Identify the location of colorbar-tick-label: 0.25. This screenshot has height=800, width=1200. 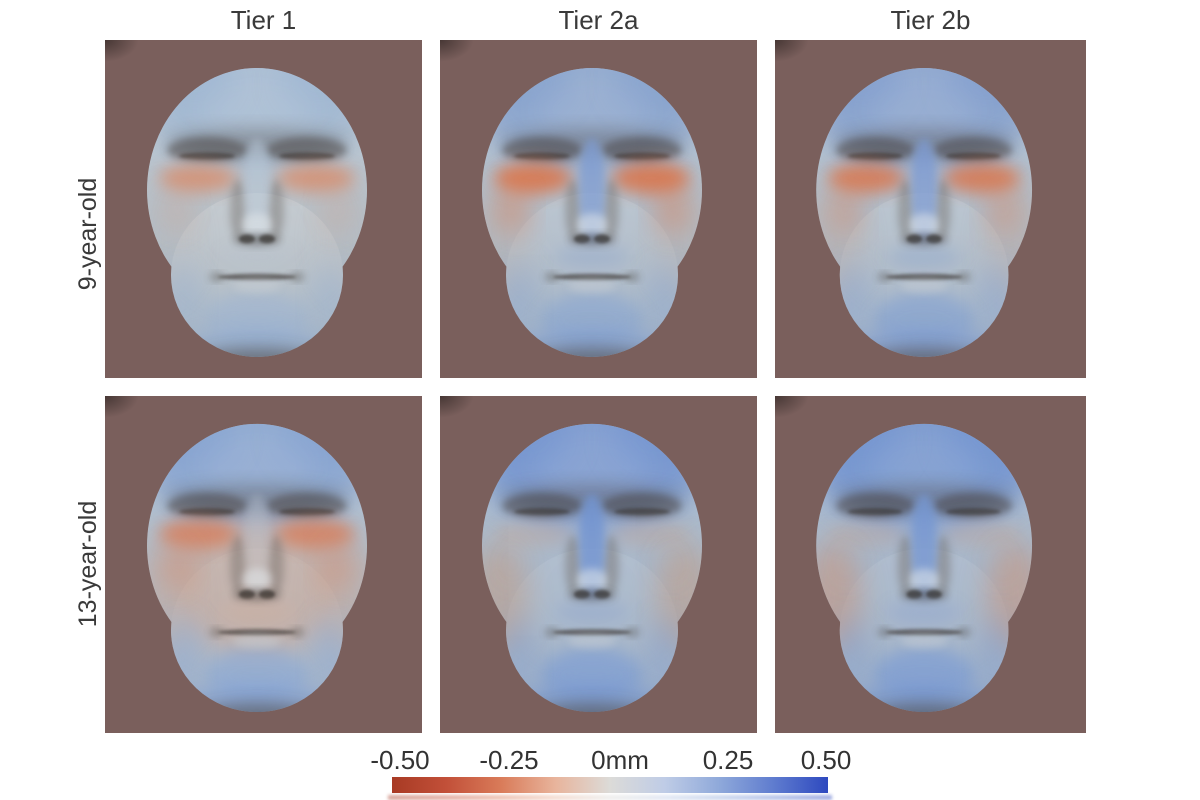
(728, 760).